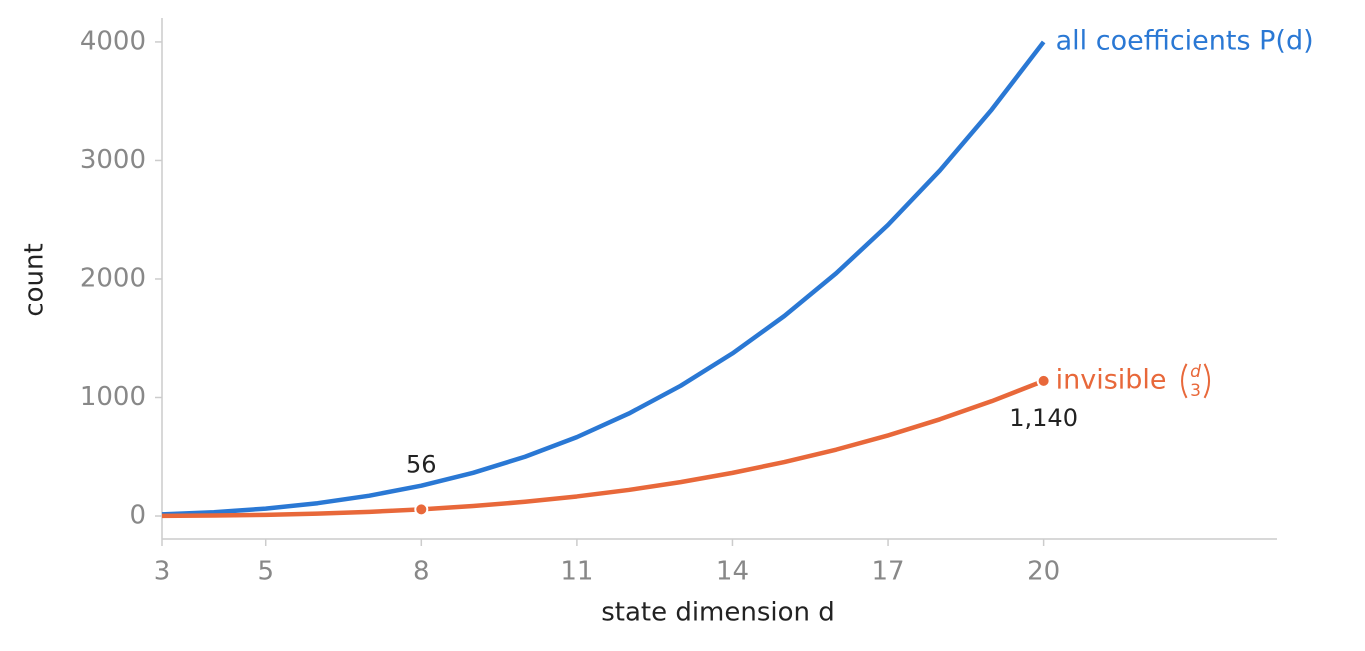 The image size is (1365, 651). Describe the element at coordinates (162, 572) in the screenshot. I see `x-tick-label: 3` at that location.